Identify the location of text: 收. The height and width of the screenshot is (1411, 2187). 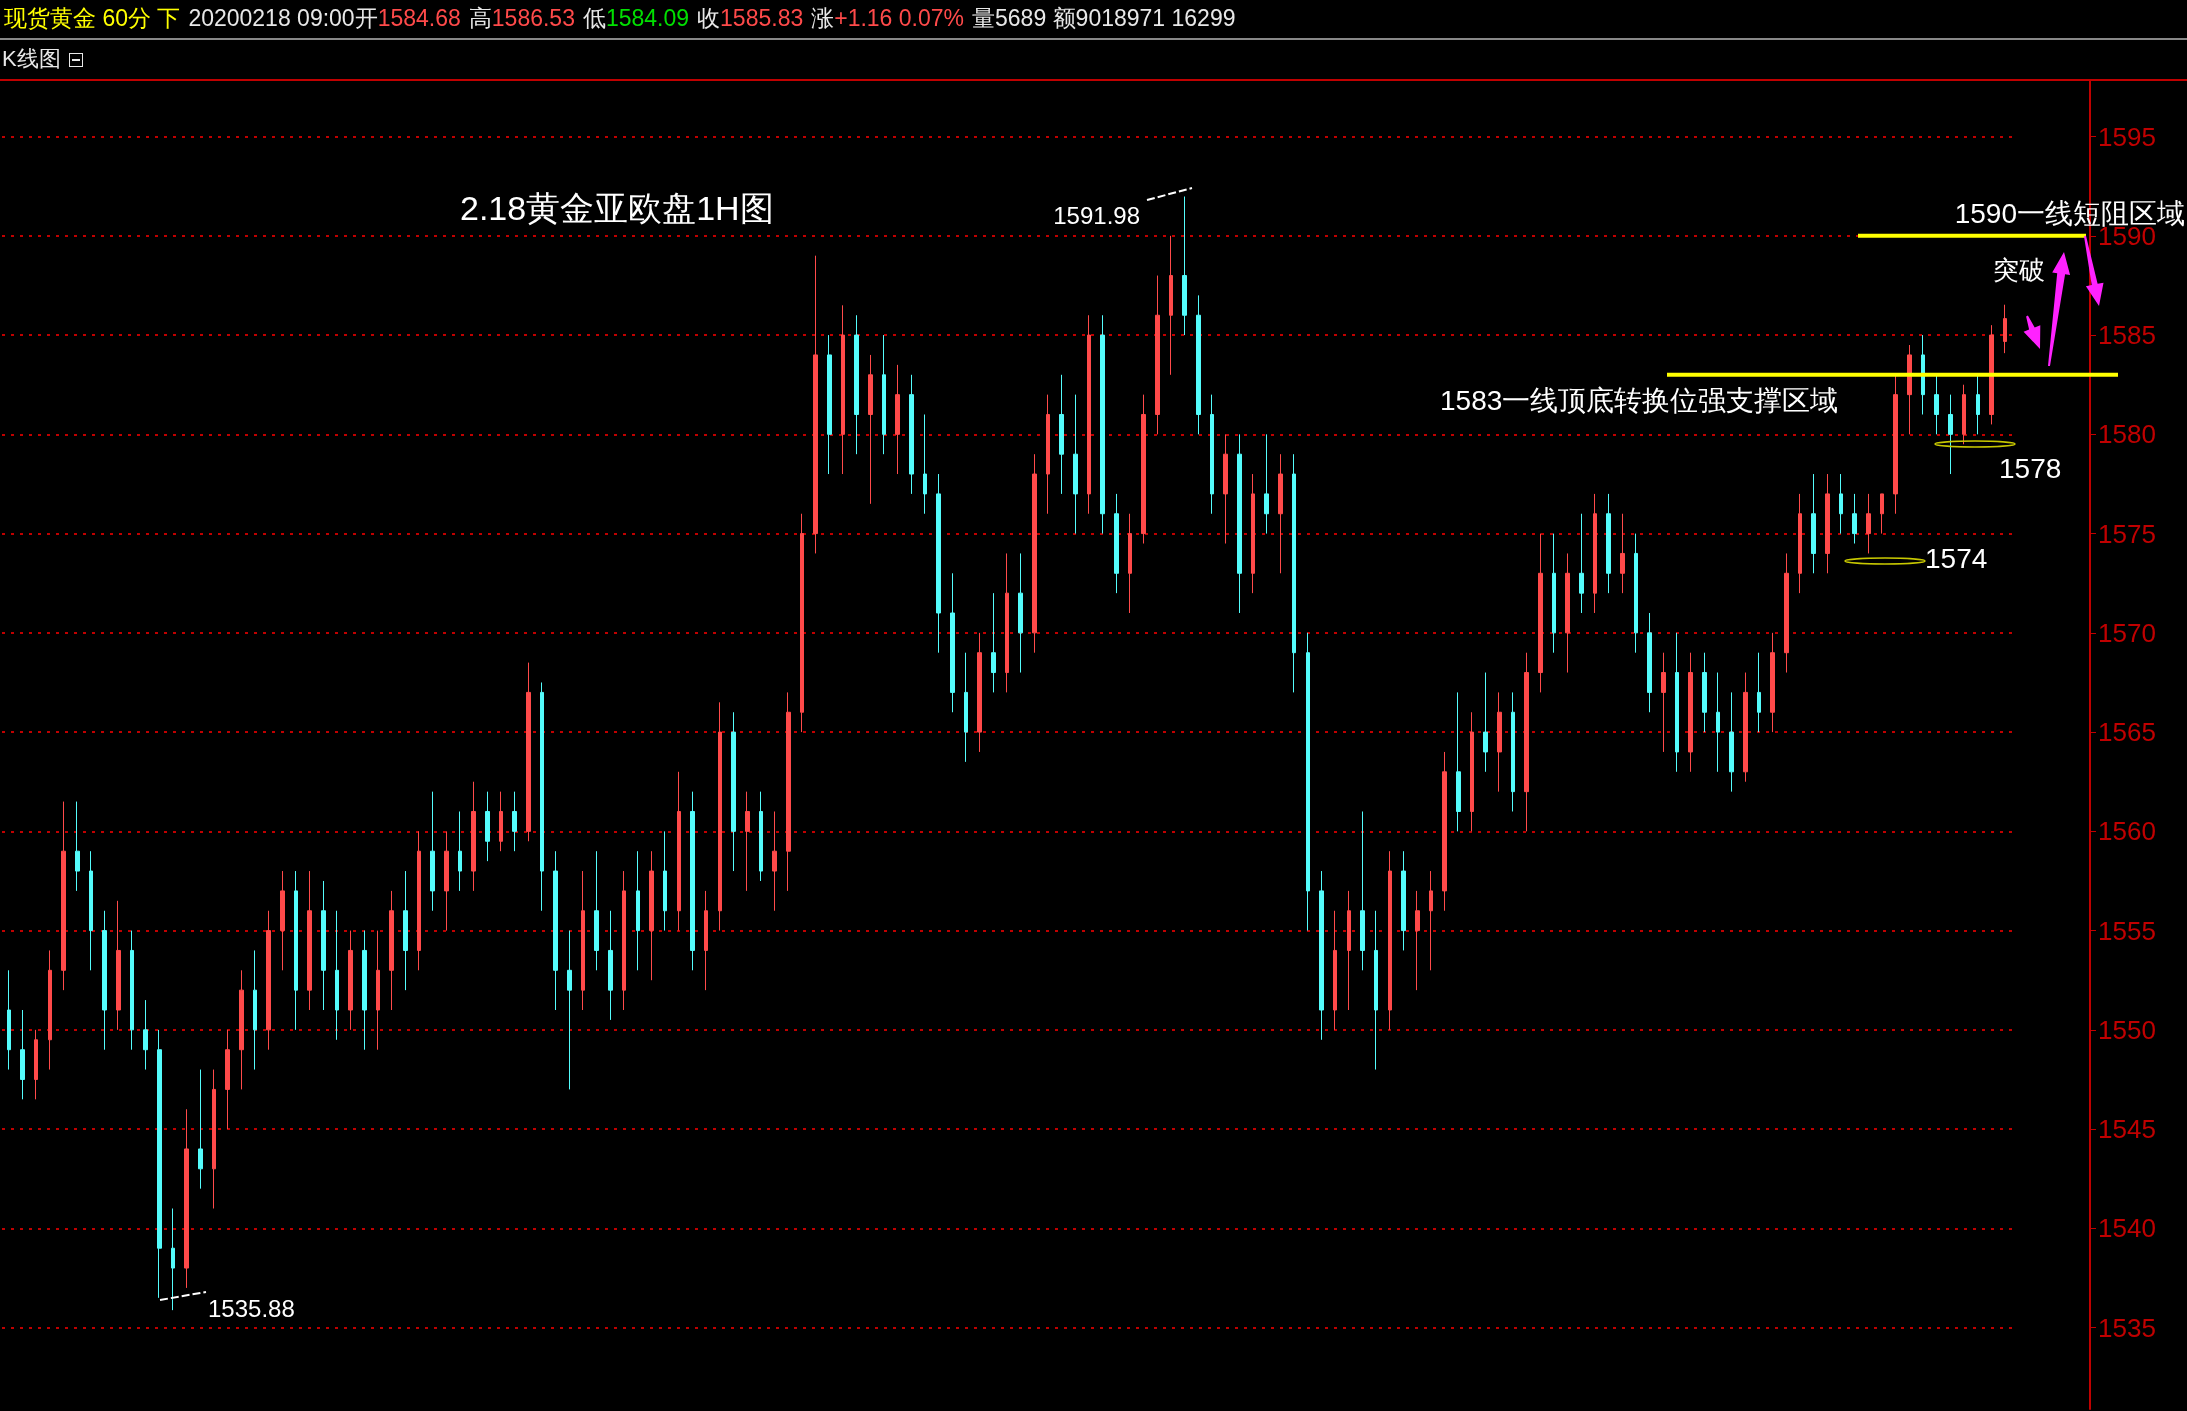
(709, 18).